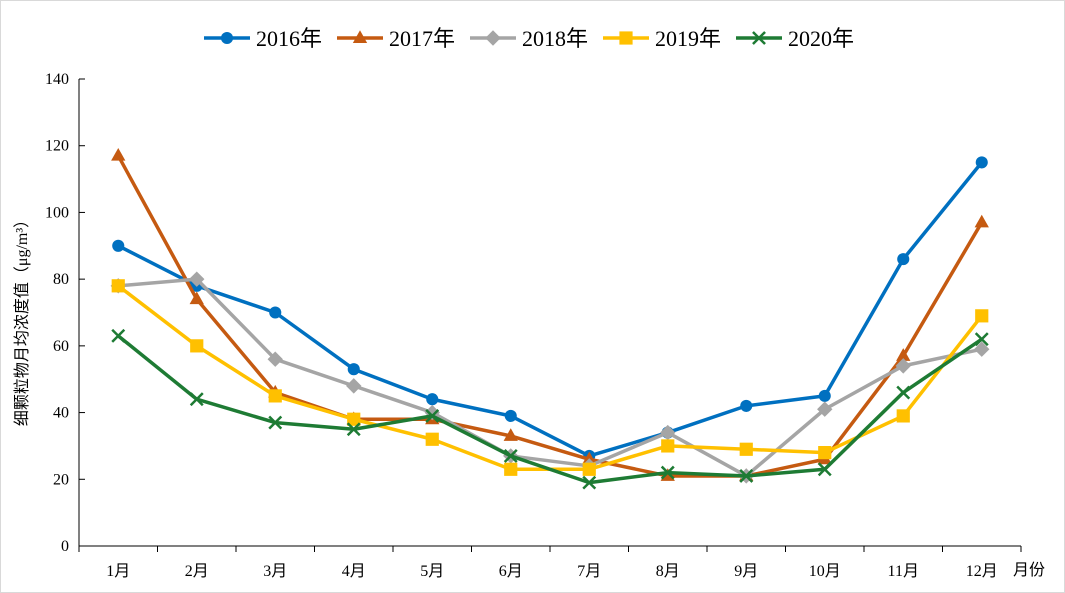  What do you see at coordinates (668, 571) in the screenshot?
I see `x-tick-label: 8月` at bounding box center [668, 571].